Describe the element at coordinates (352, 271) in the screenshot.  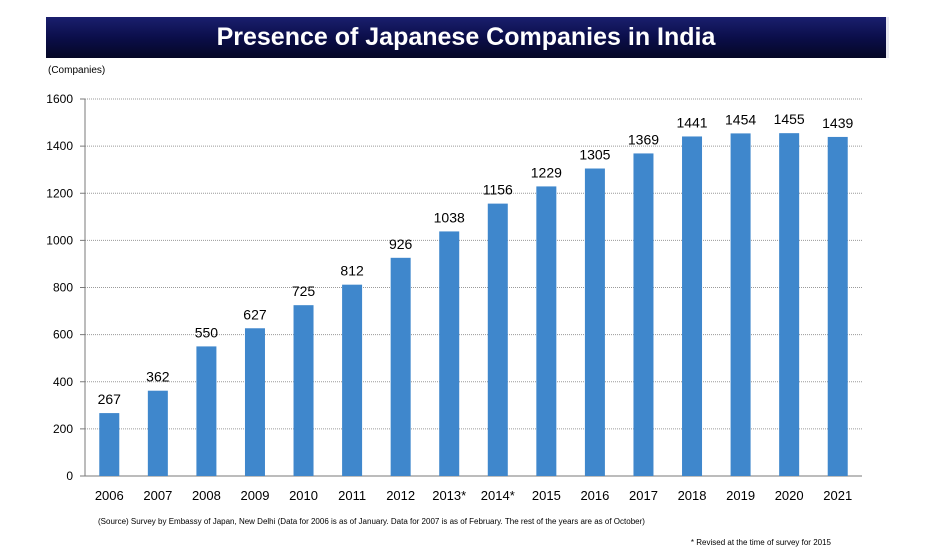
I see `data-label: 812` at that location.